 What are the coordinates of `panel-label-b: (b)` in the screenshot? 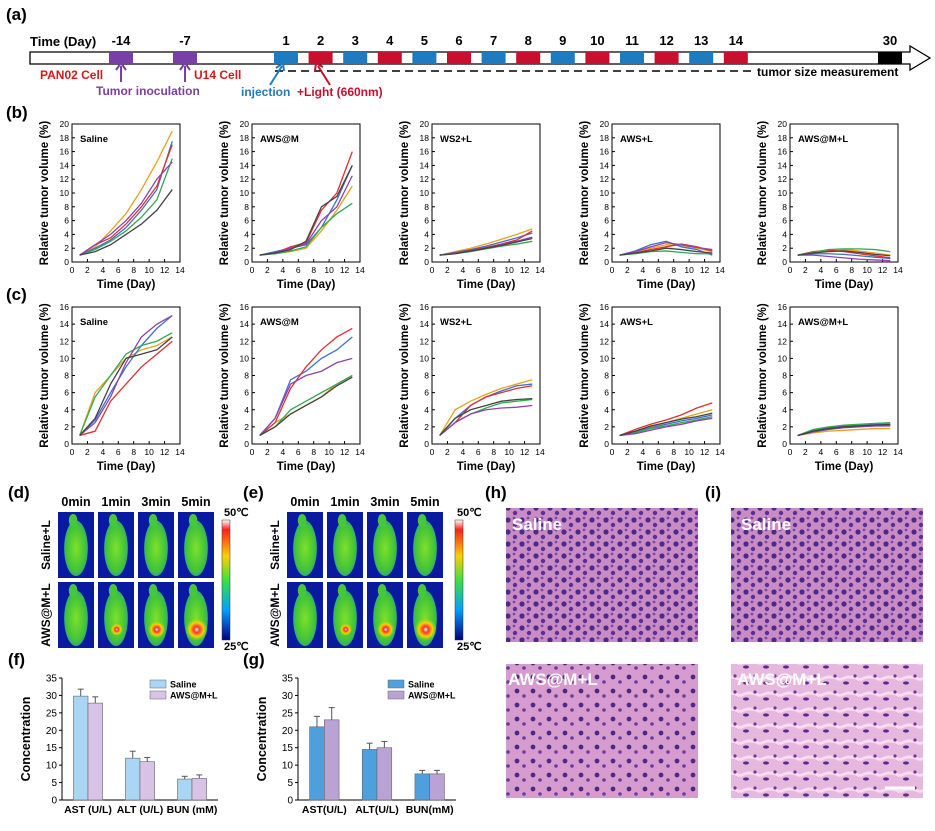 It's located at (17, 112).